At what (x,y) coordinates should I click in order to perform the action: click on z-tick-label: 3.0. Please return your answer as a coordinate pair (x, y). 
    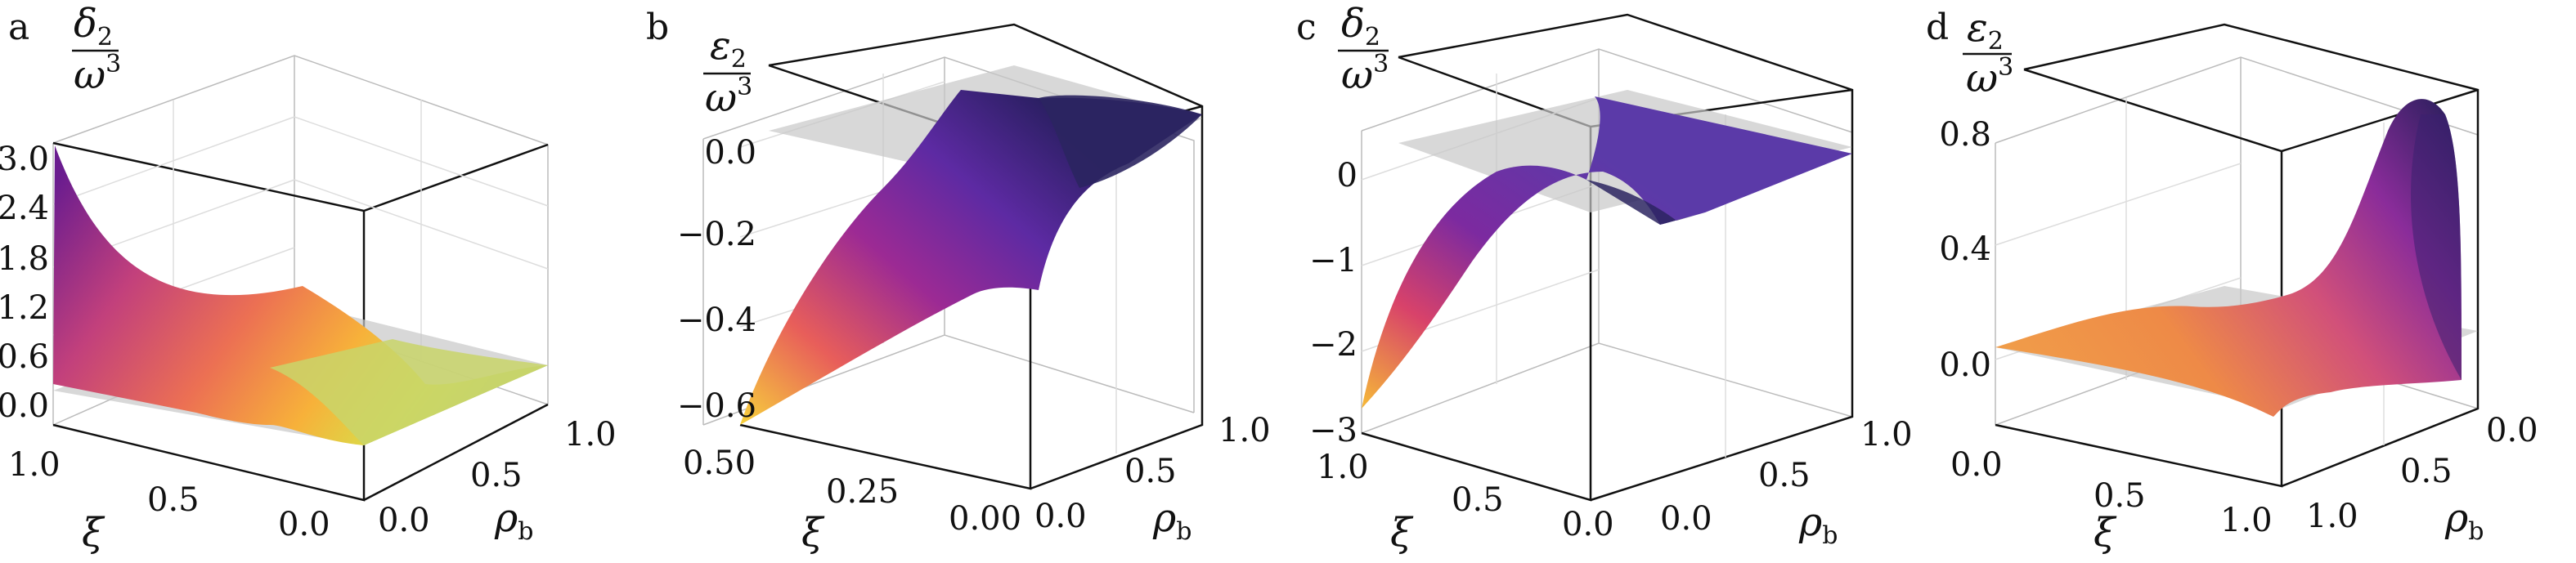
    Looking at the image, I should click on (24, 159).